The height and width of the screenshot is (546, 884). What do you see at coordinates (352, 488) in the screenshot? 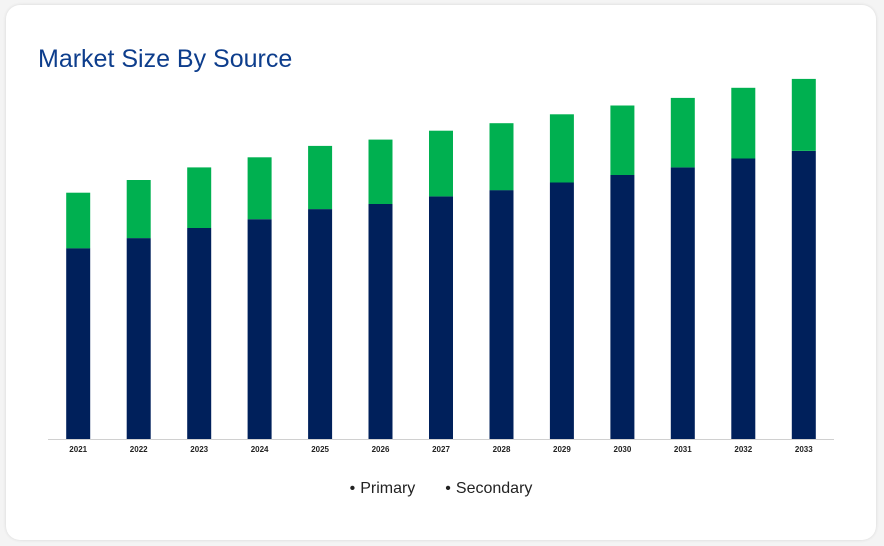
I see `legend-marker-primary: •` at bounding box center [352, 488].